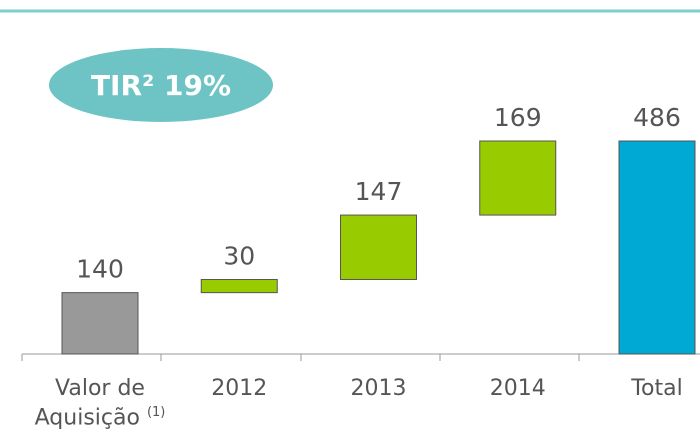  I want to click on annotation-badge, so click(161, 85).